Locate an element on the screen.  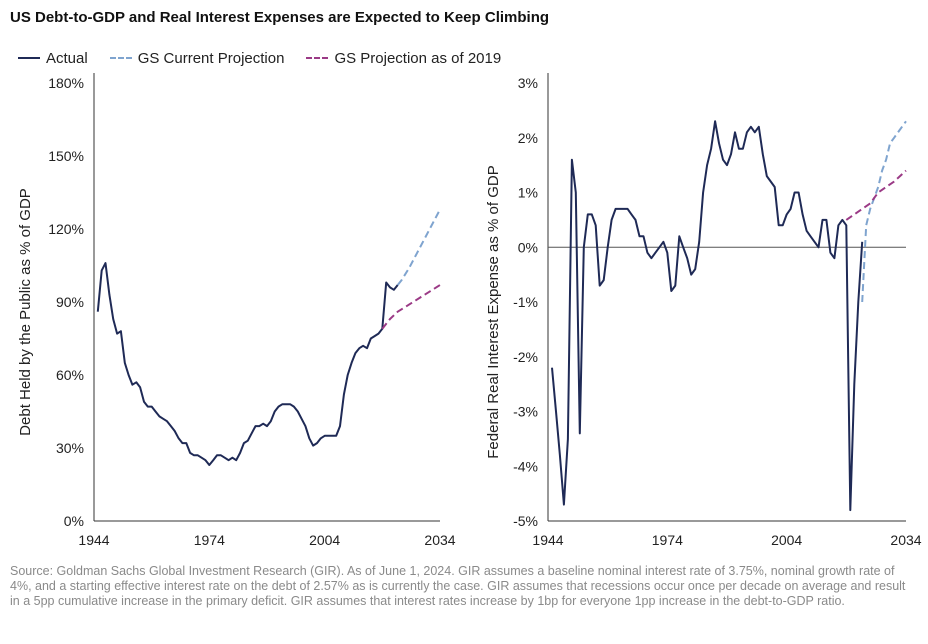
interest-y-tick-label: 0% is located at coordinates (528, 247).